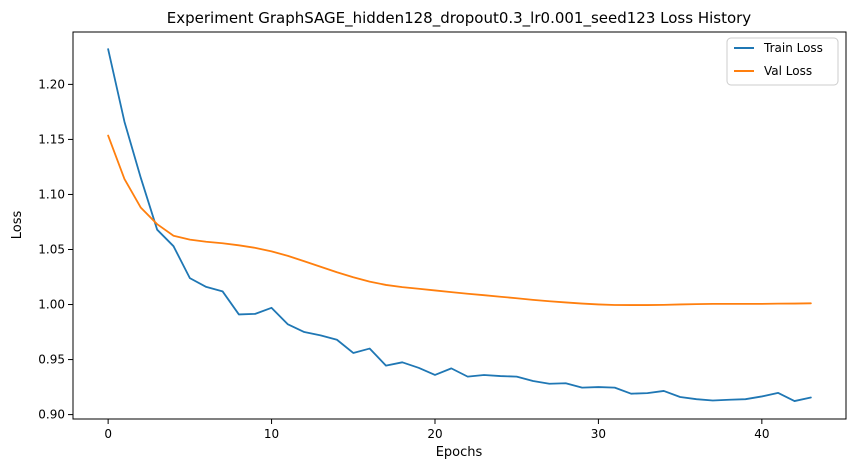 The height and width of the screenshot is (472, 855). Describe the element at coordinates (51, 84) in the screenshot. I see `y-tick-label: 1.20` at that location.